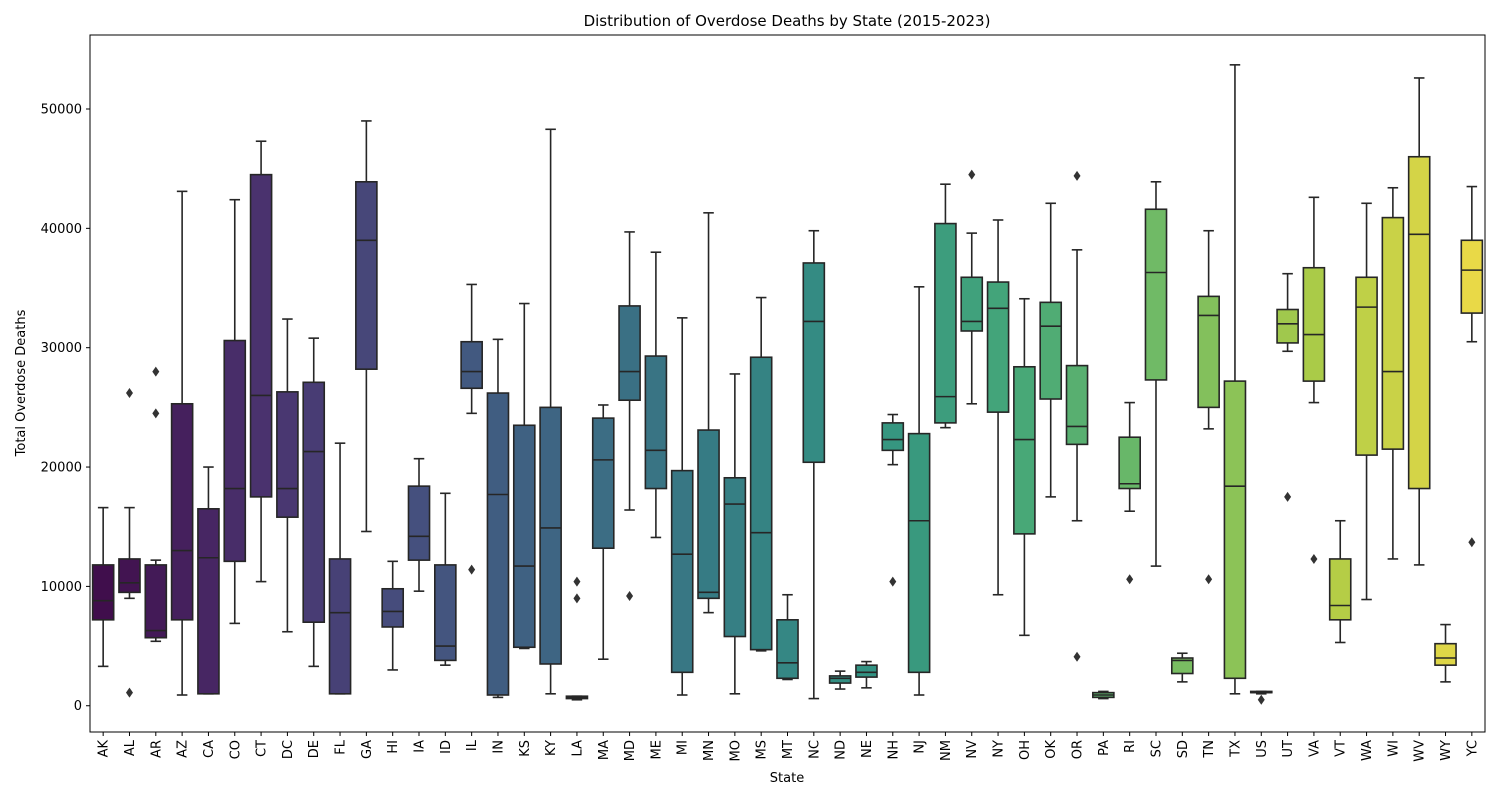  What do you see at coordinates (1341, 748) in the screenshot?
I see `x-tick-label-VT: VT` at bounding box center [1341, 748].